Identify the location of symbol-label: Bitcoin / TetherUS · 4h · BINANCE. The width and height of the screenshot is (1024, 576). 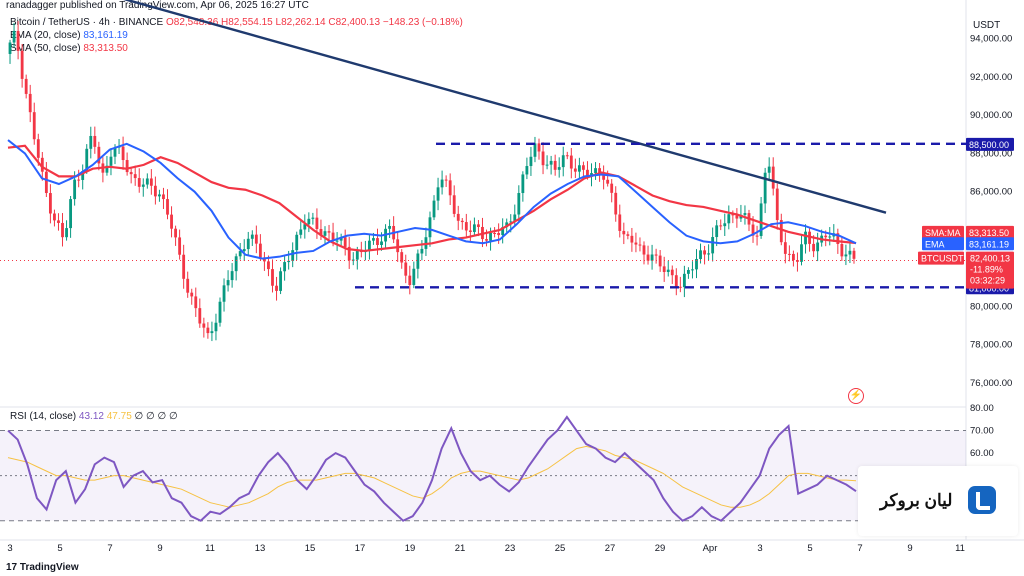
(87, 22).